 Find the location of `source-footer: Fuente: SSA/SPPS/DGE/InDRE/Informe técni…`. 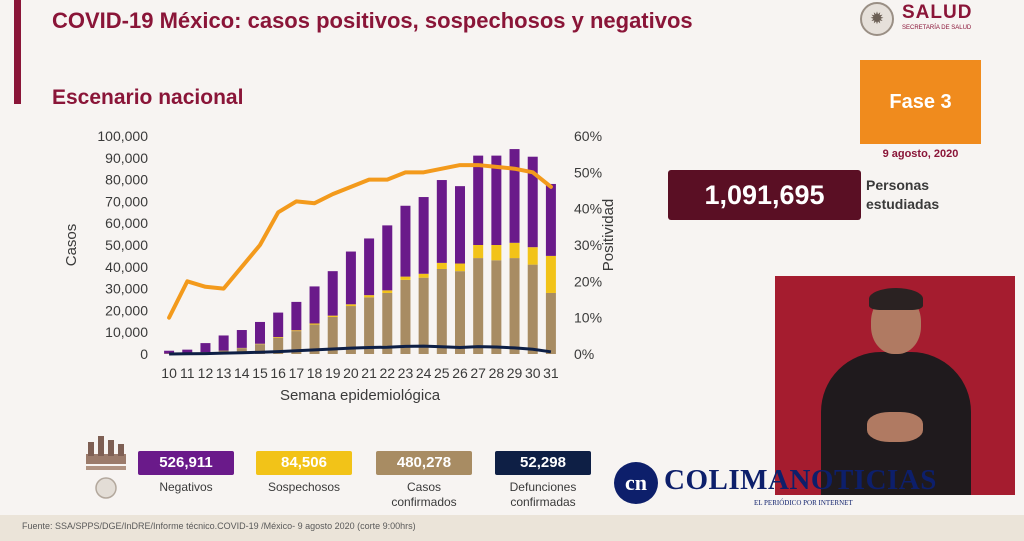

source-footer: Fuente: SSA/SPPS/DGE/InDRE/Informe técni… is located at coordinates (512, 528).